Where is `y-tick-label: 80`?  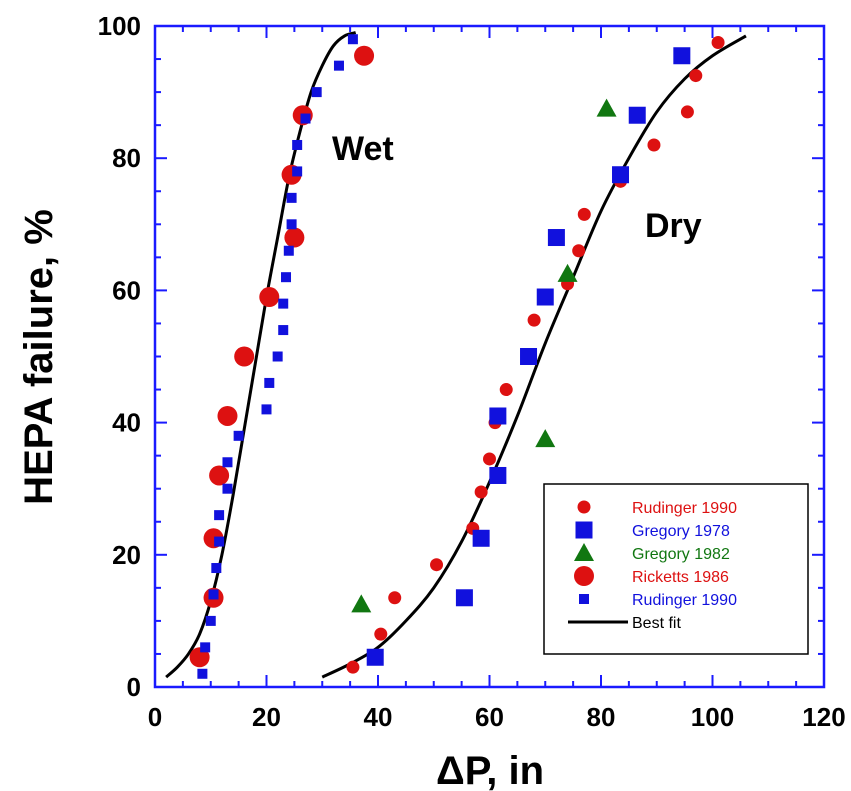 y-tick-label: 80 is located at coordinates (126, 158).